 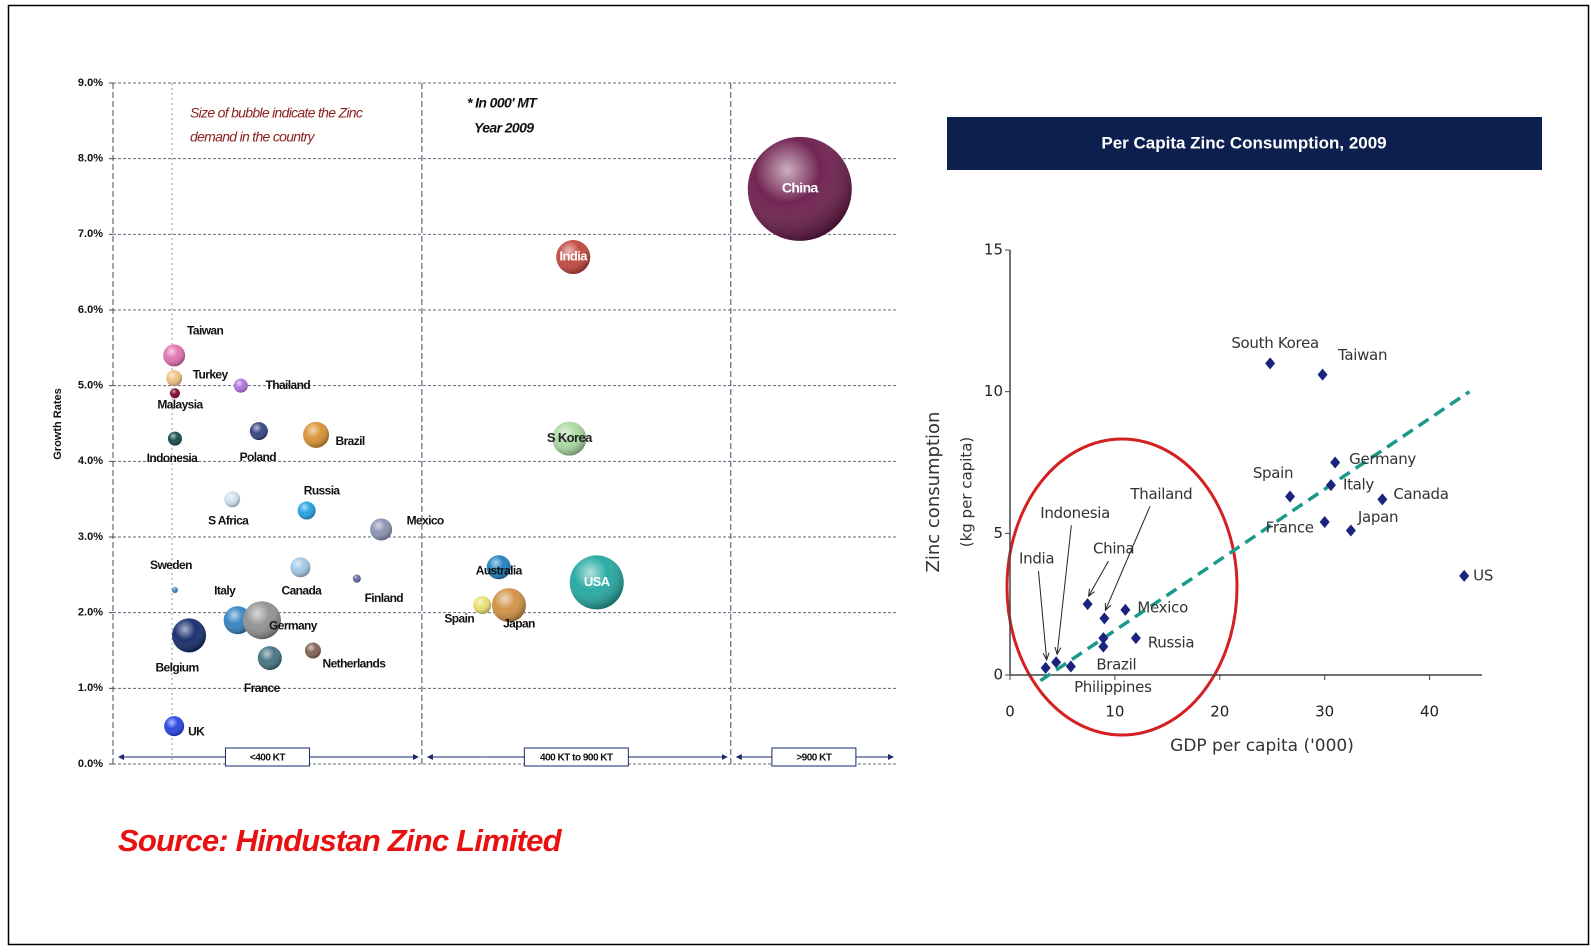 I want to click on data-label: Belgium, so click(x=176, y=668).